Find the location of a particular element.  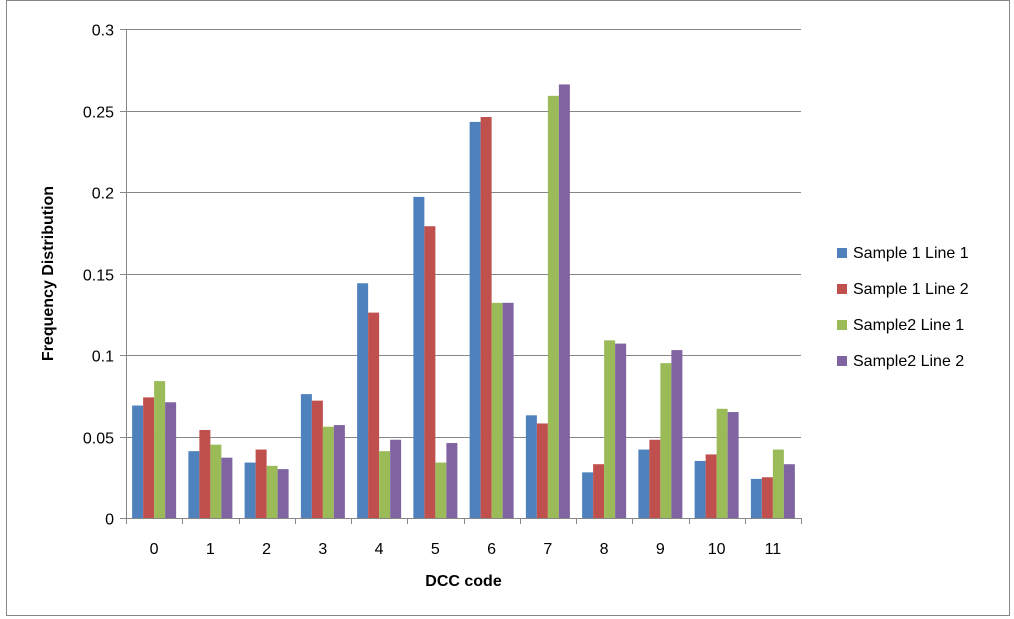

x-tick-label: 11 is located at coordinates (773, 549).